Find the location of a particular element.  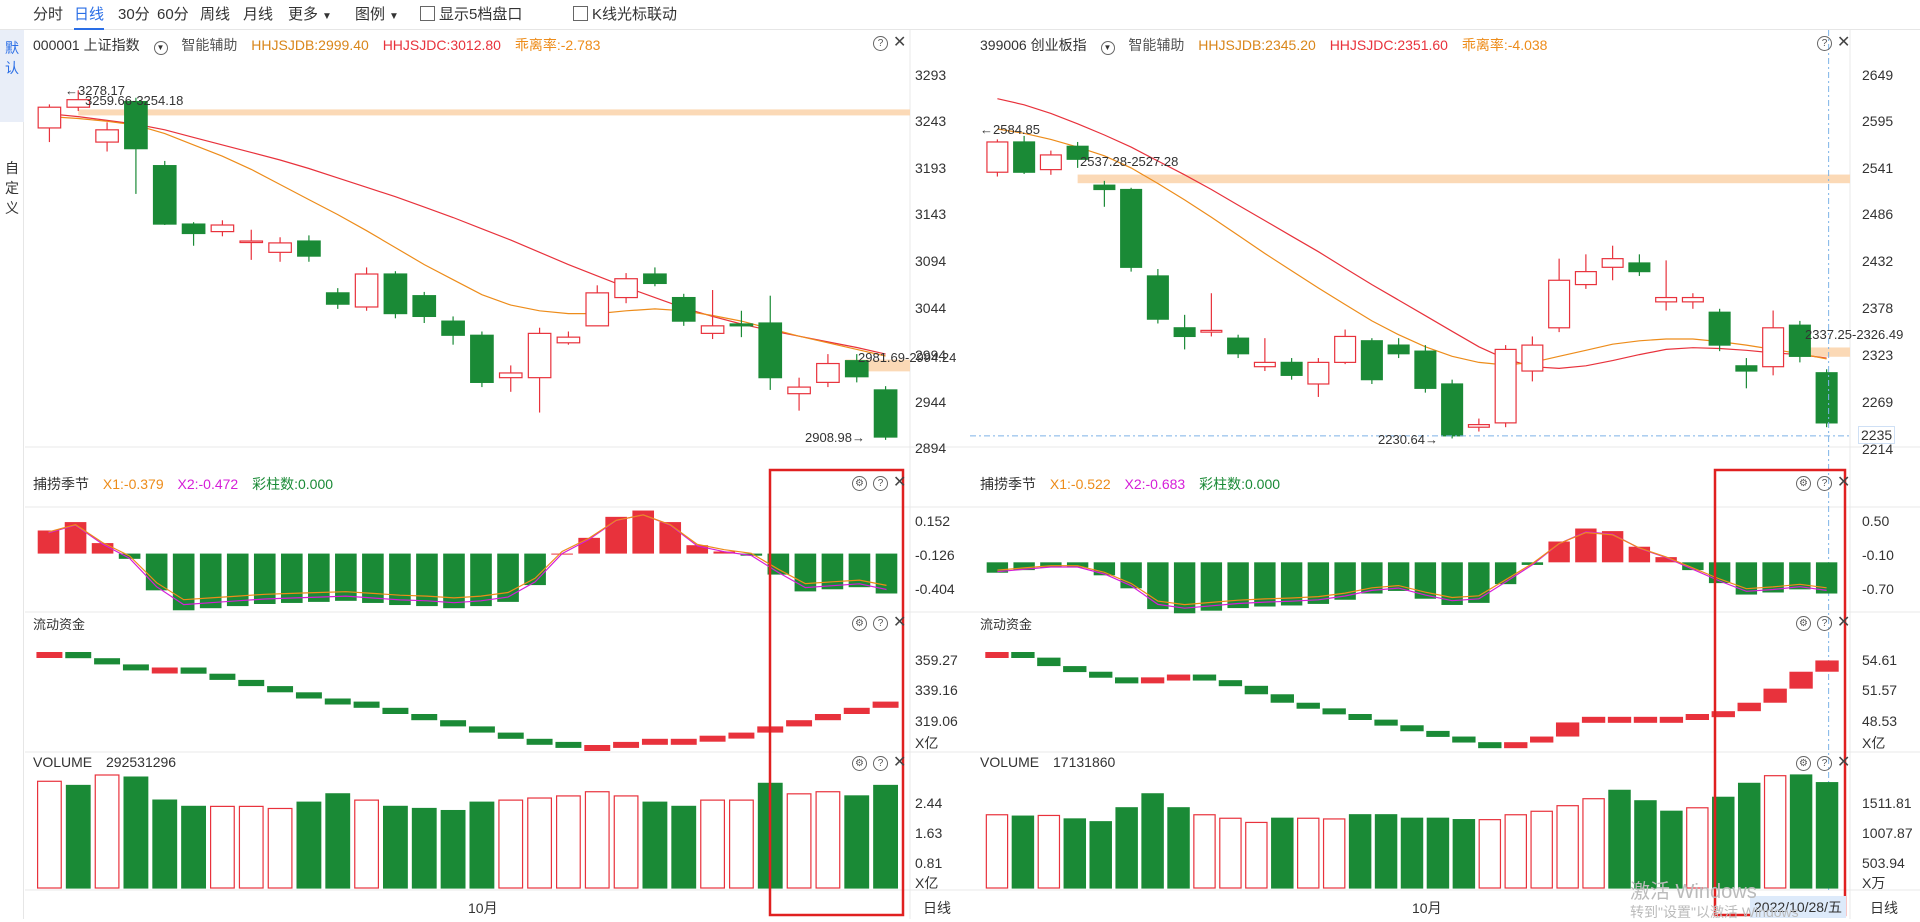

hhdc-value: HHJSJDC:2351.60 is located at coordinates (1388, 45).